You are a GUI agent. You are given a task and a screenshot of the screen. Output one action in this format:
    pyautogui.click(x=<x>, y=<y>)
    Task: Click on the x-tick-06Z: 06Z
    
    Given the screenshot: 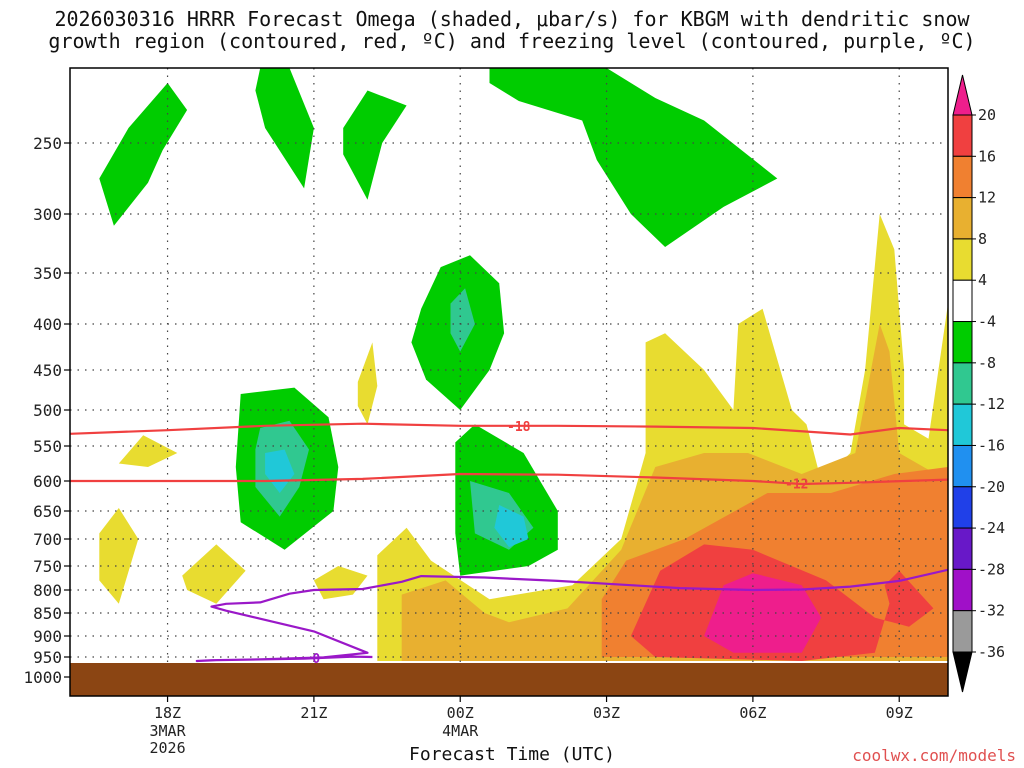 What is the action you would take?
    pyautogui.click(x=752, y=713)
    